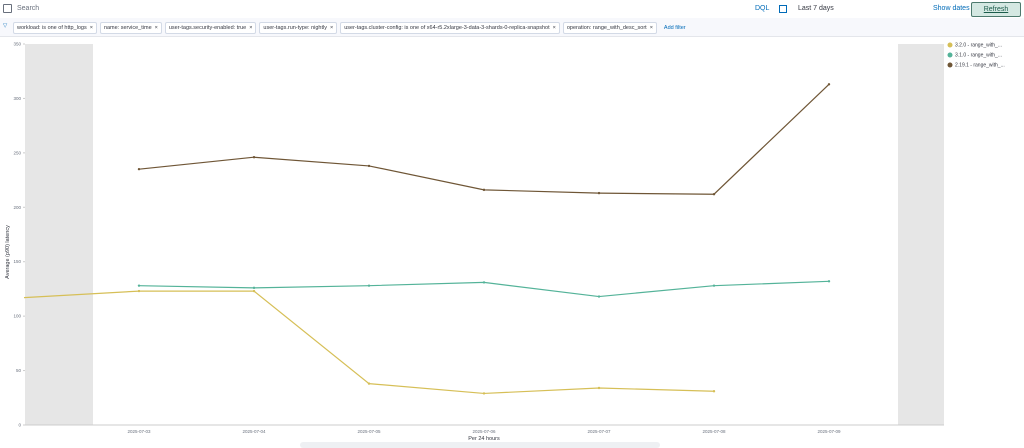 Image resolution: width=1024 pixels, height=448 pixels. I want to click on filter-pill: user-tags.security-enabled: true, so click(210, 28).